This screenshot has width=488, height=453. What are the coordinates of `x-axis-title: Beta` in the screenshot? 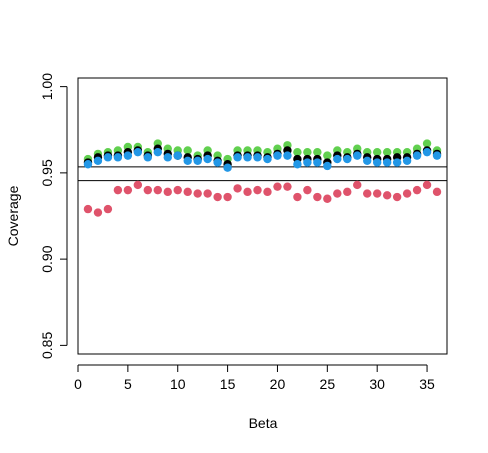 It's located at (263, 423).